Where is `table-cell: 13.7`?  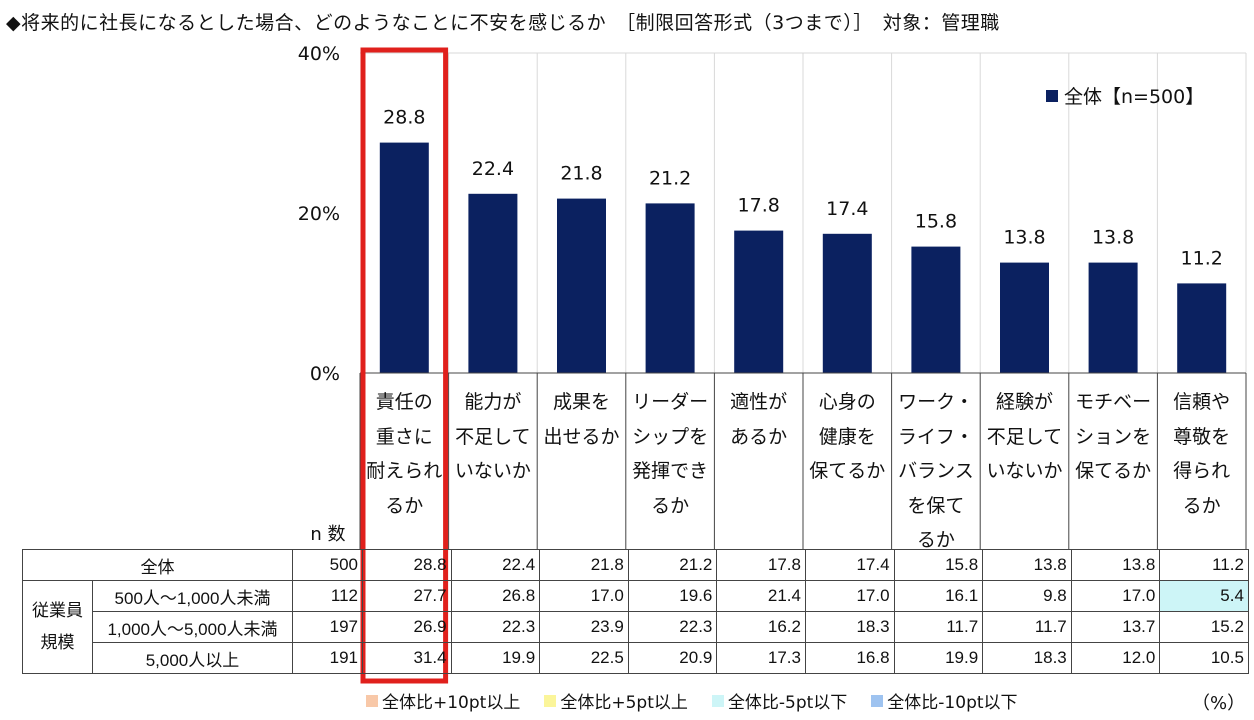 table-cell: 13.7 is located at coordinates (1115, 627).